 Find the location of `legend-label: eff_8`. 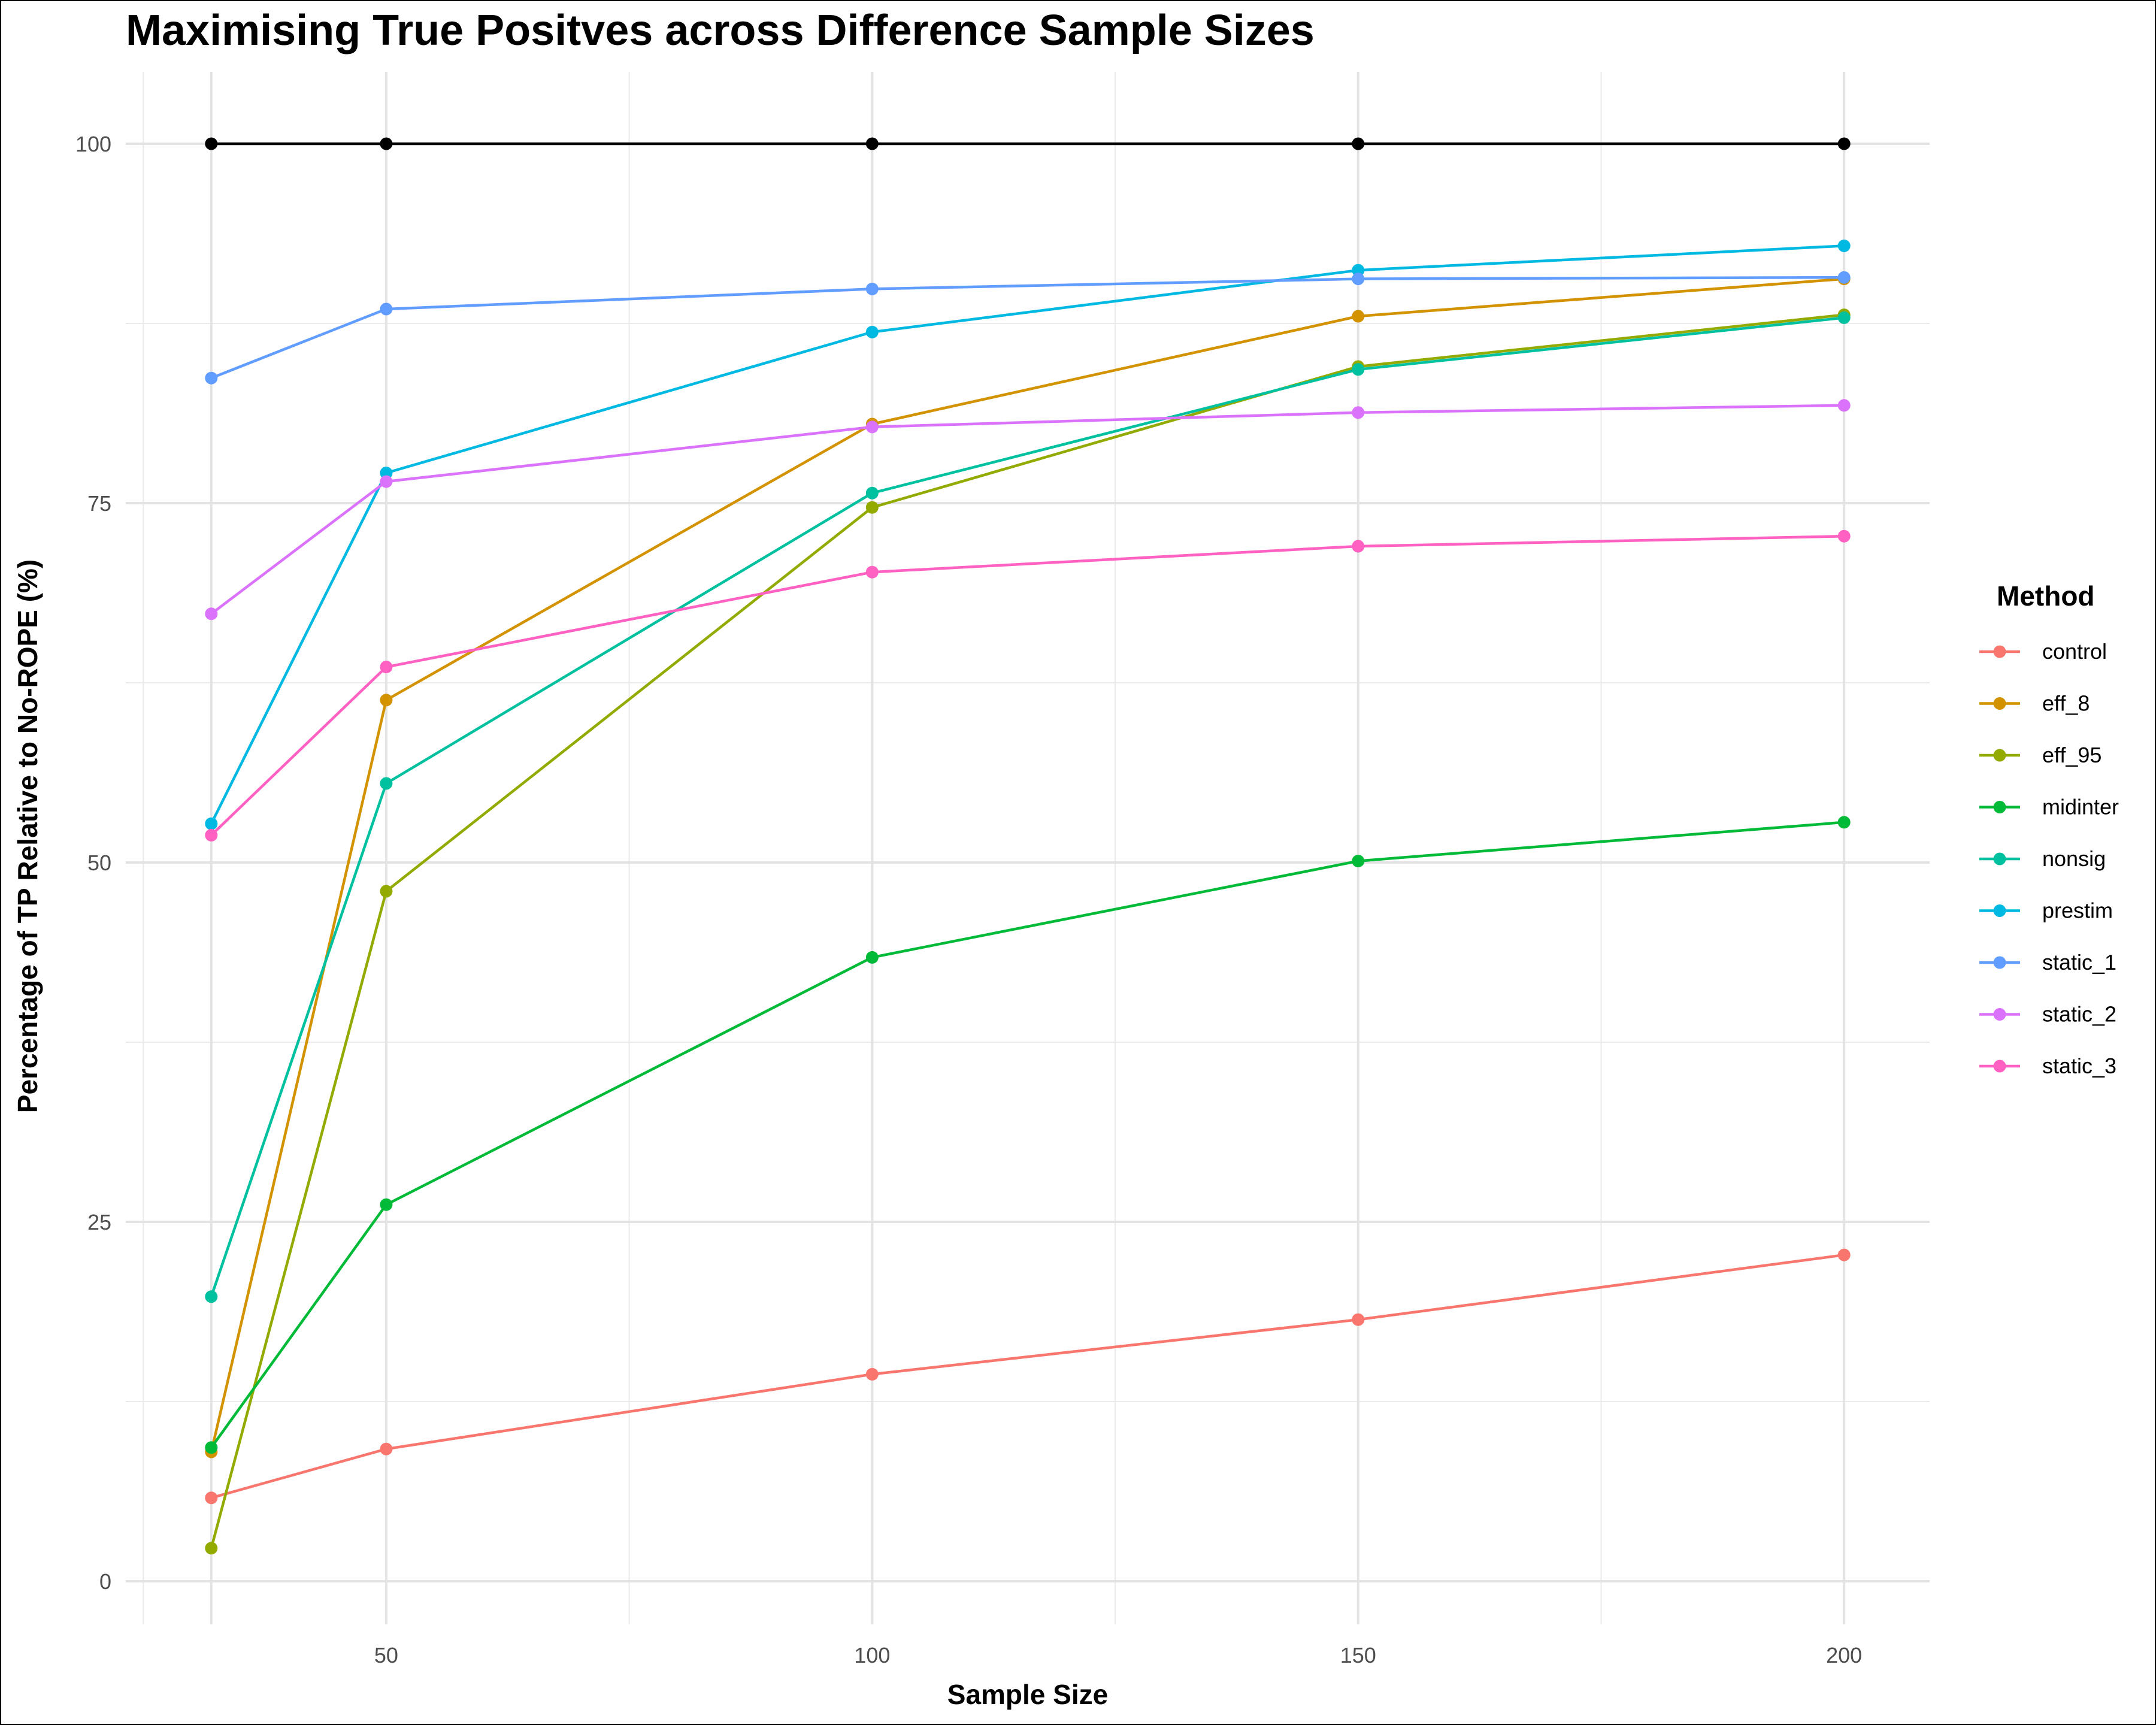

legend-label: eff_8 is located at coordinates (2066, 703).